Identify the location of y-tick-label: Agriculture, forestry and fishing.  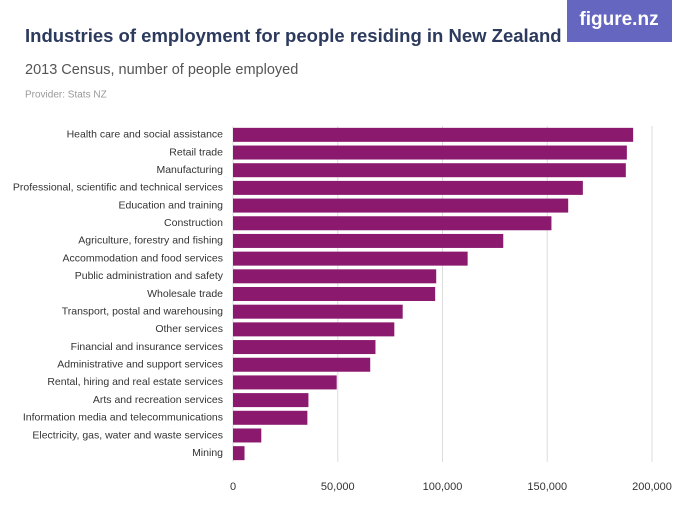
(150, 241).